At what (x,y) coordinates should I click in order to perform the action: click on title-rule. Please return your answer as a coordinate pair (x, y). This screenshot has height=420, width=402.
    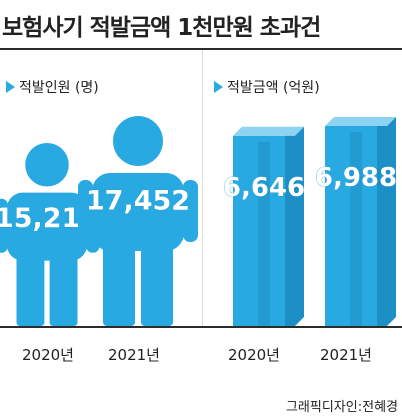
    Looking at the image, I should click on (201, 49).